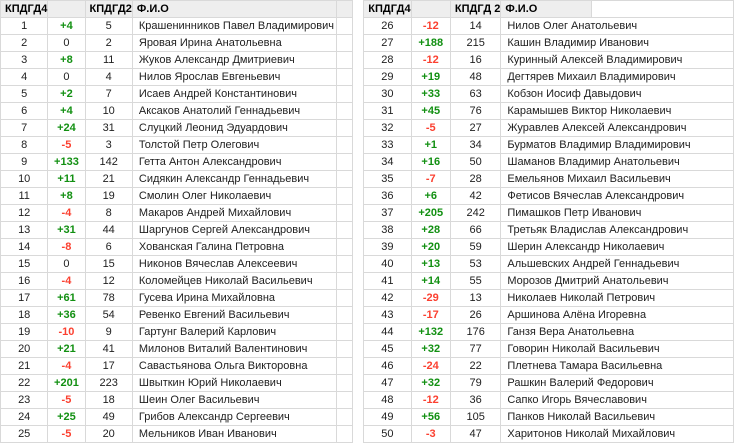 This screenshot has width=734, height=443. Describe the element at coordinates (662, 9) in the screenshot. I see `header-filler` at that location.